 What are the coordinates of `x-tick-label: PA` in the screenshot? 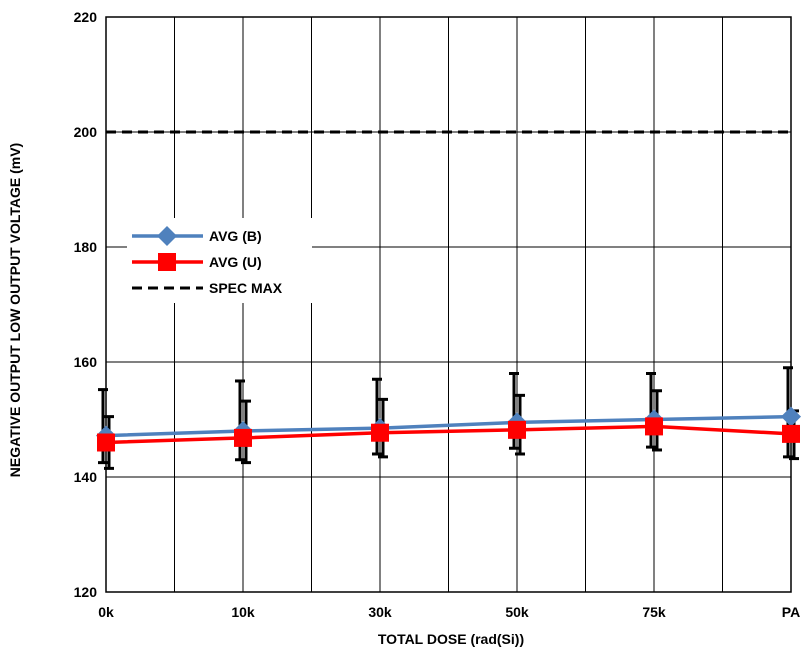 It's located at (791, 612).